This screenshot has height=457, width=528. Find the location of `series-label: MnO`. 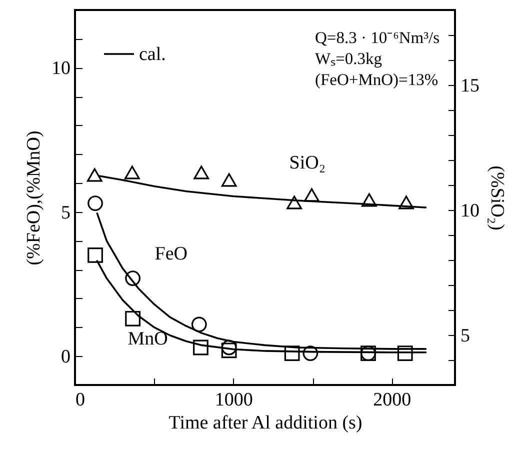

series-label: MnO is located at coordinates (148, 339).